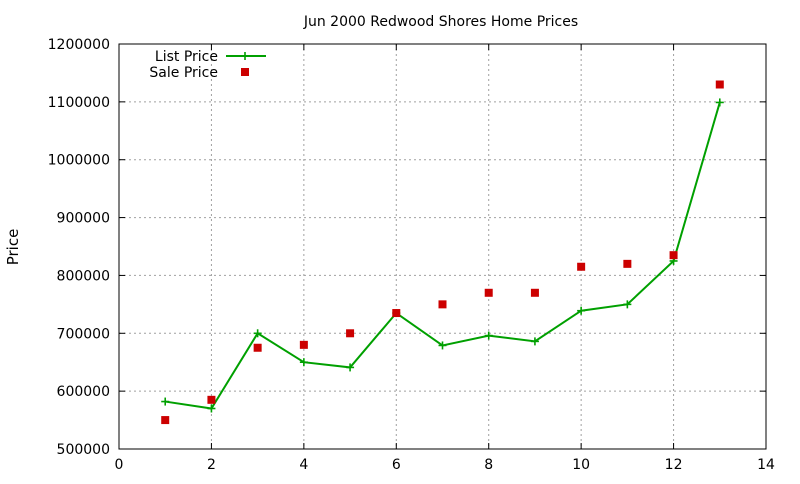 This screenshot has width=800, height=484. Describe the element at coordinates (83, 219) in the screenshot. I see `y-tick-label: 900000` at that location.